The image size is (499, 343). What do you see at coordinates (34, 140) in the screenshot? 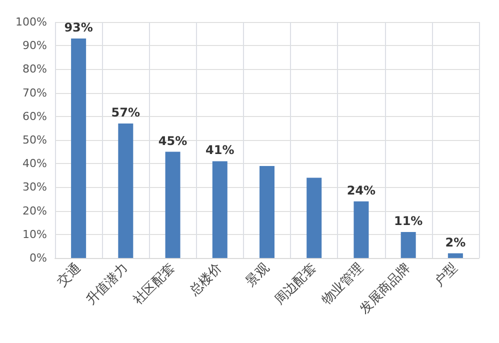
I see `y-tick-label: 50%` at bounding box center [34, 140].